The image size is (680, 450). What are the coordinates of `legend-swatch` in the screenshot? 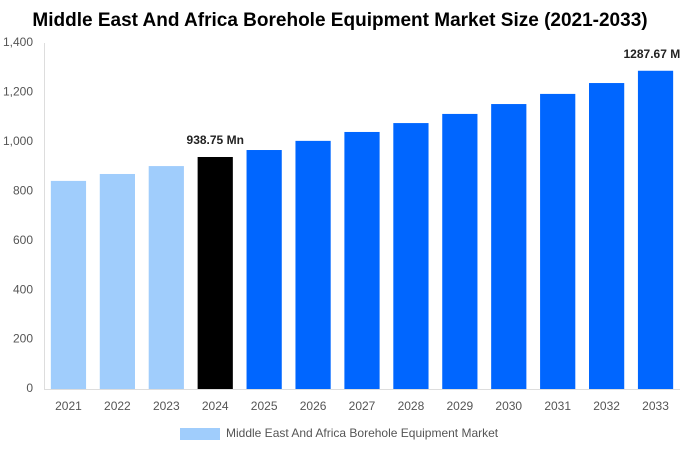 It's located at (200, 434).